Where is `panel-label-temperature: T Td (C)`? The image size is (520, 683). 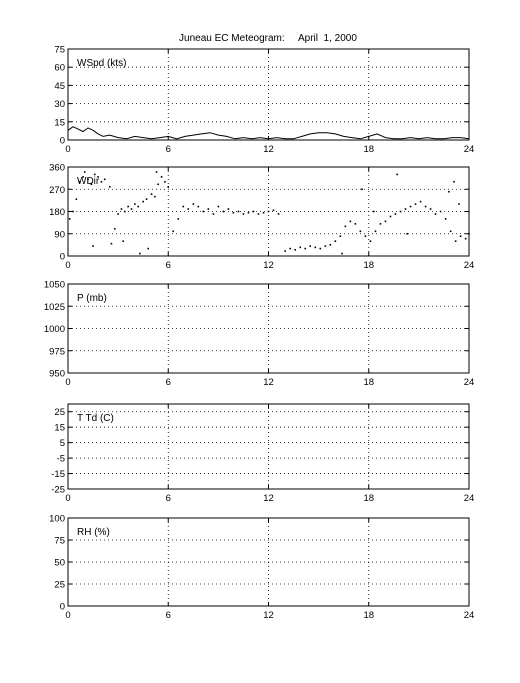
panel-label-temperature: T Td (C) is located at coordinates (95, 418).